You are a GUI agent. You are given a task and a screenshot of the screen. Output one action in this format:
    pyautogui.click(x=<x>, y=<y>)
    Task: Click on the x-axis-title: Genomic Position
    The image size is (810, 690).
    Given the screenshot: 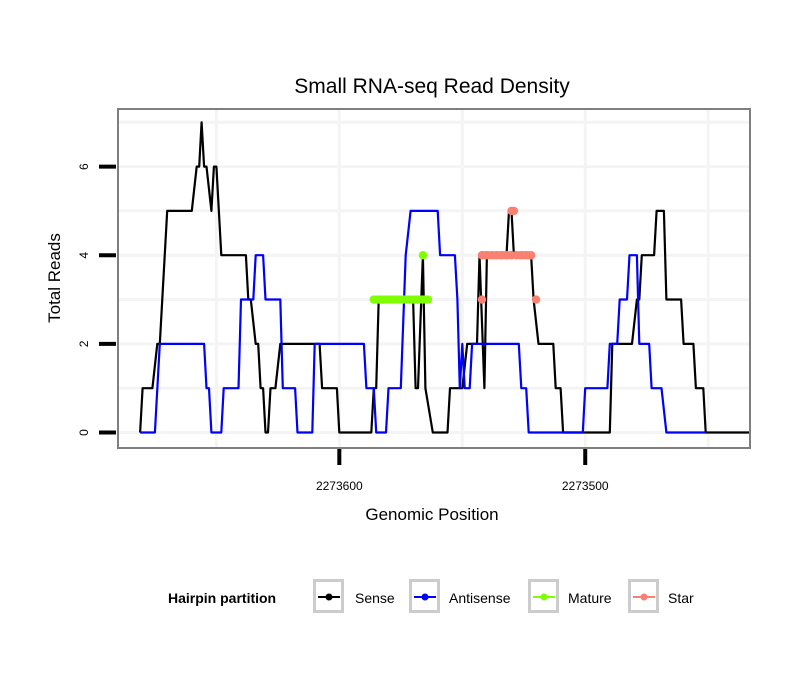 What is the action you would take?
    pyautogui.click(x=431, y=514)
    